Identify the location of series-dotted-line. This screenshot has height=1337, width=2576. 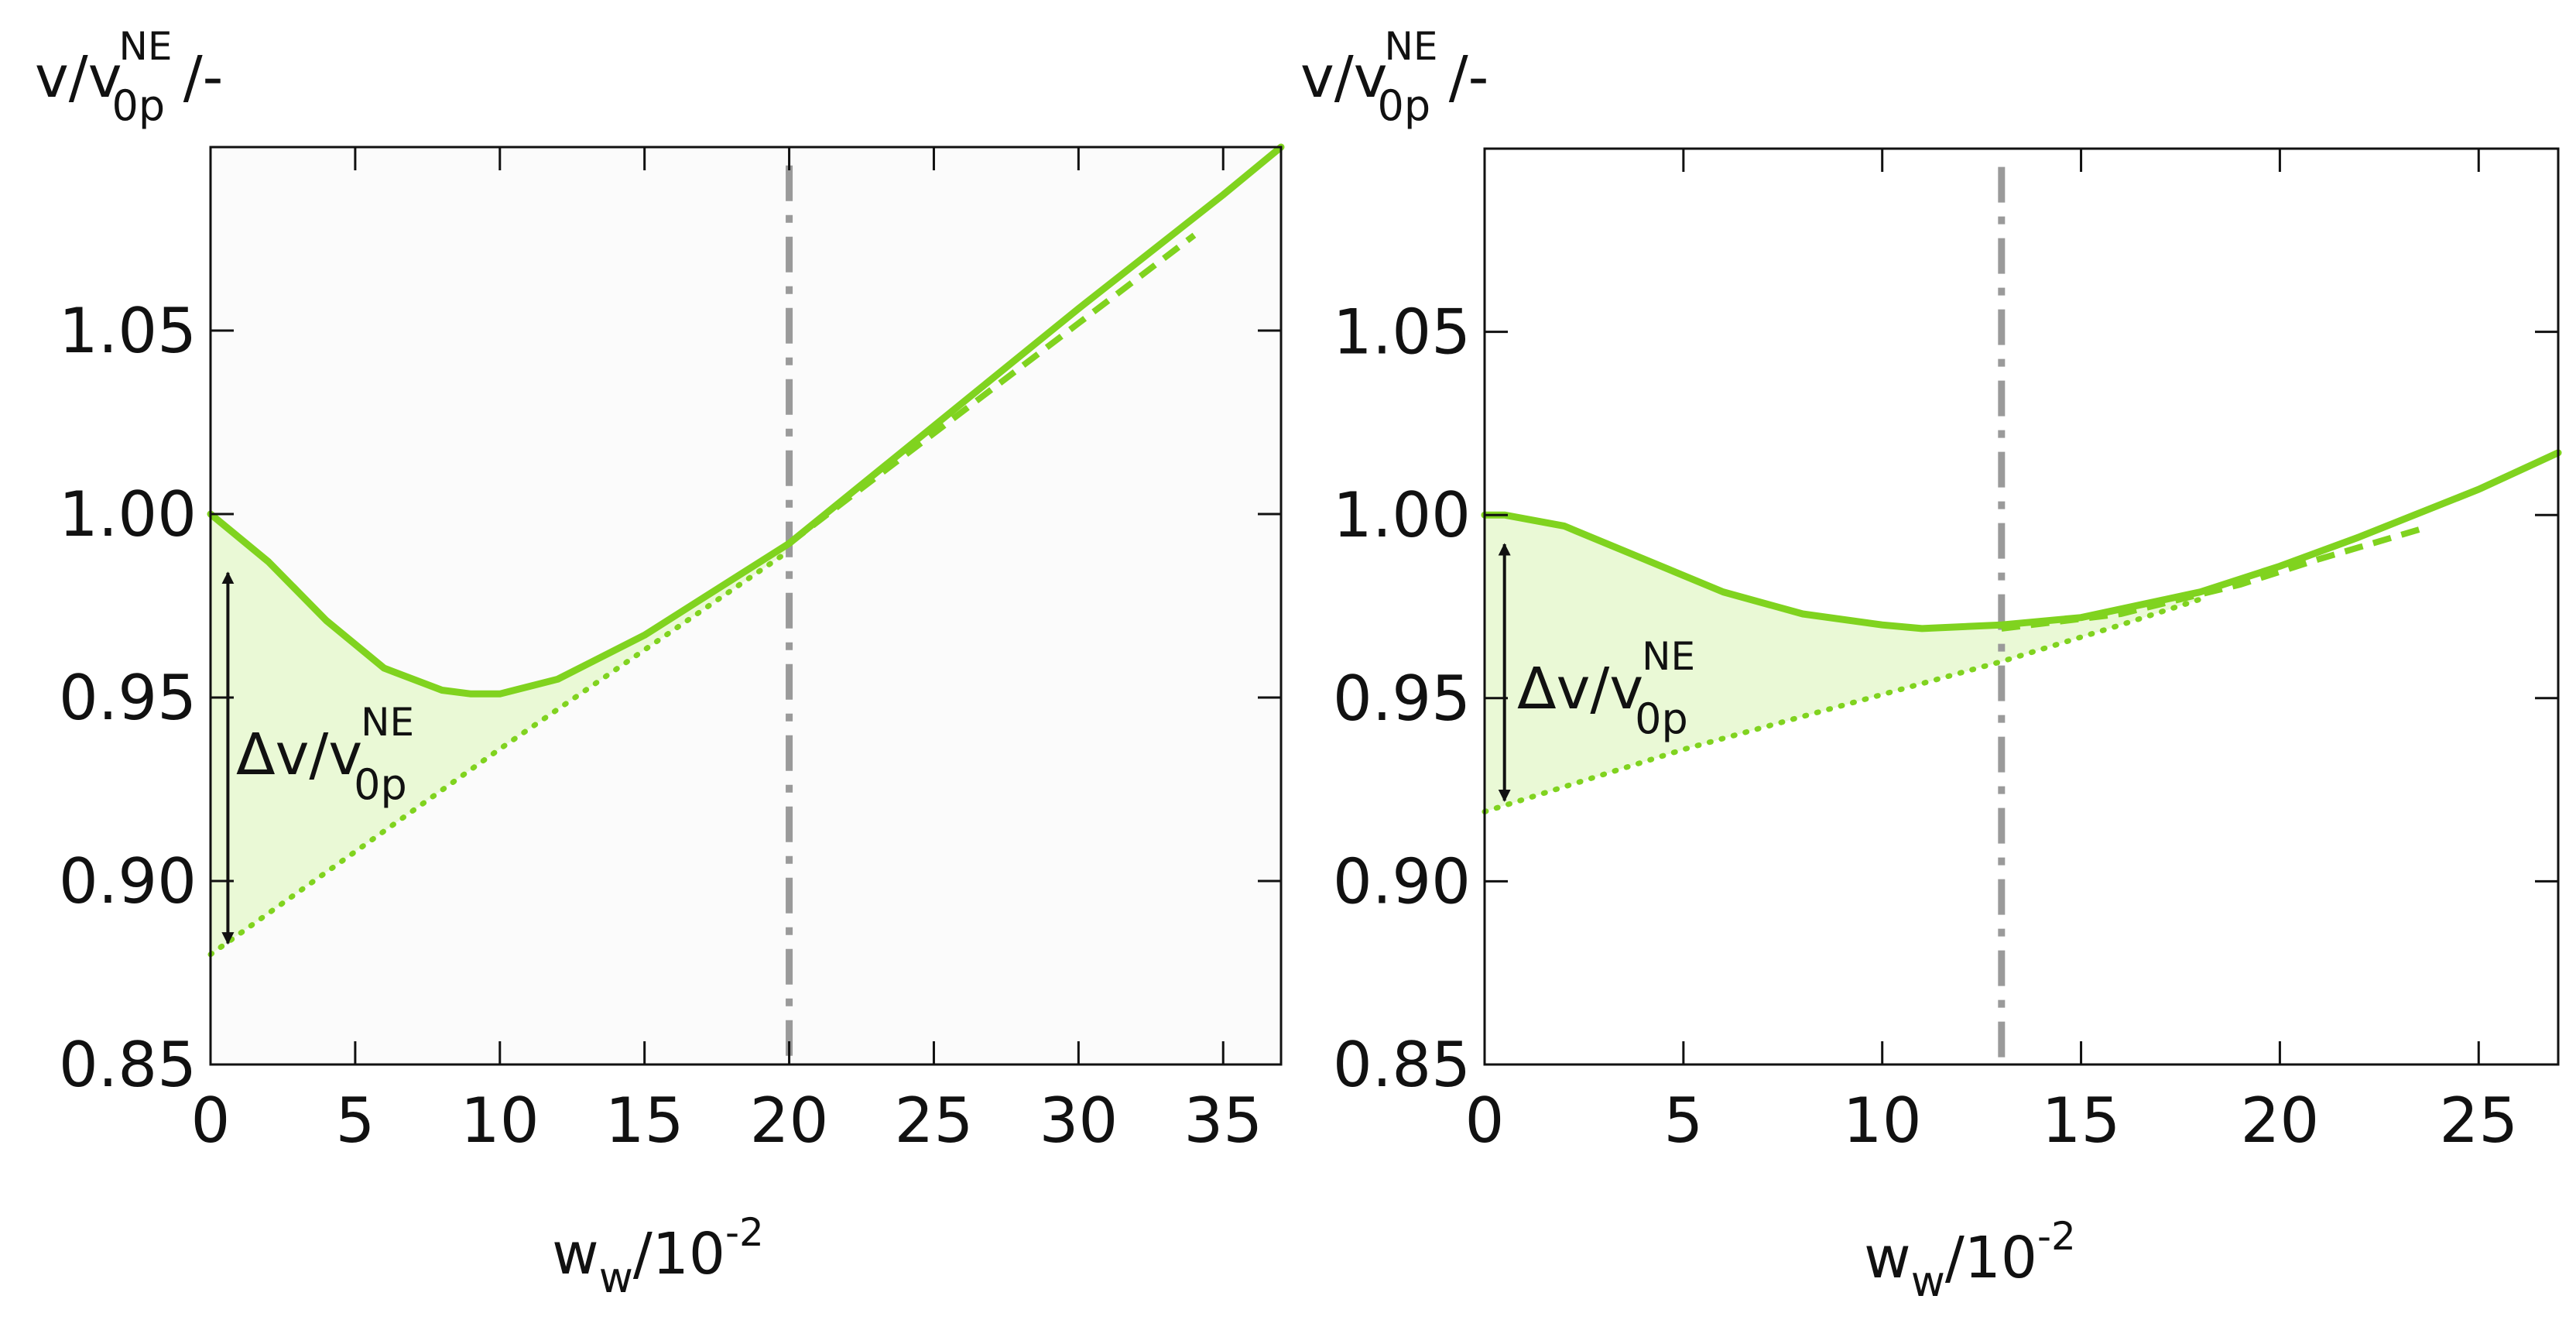
(1843, 705).